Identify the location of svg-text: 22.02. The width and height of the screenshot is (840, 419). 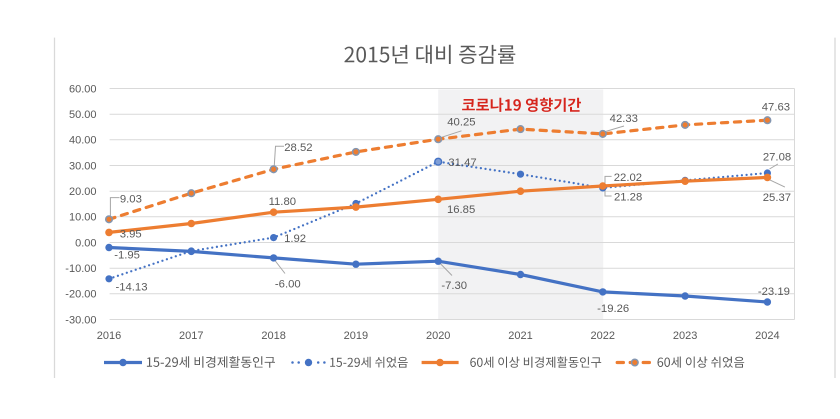
(628, 178).